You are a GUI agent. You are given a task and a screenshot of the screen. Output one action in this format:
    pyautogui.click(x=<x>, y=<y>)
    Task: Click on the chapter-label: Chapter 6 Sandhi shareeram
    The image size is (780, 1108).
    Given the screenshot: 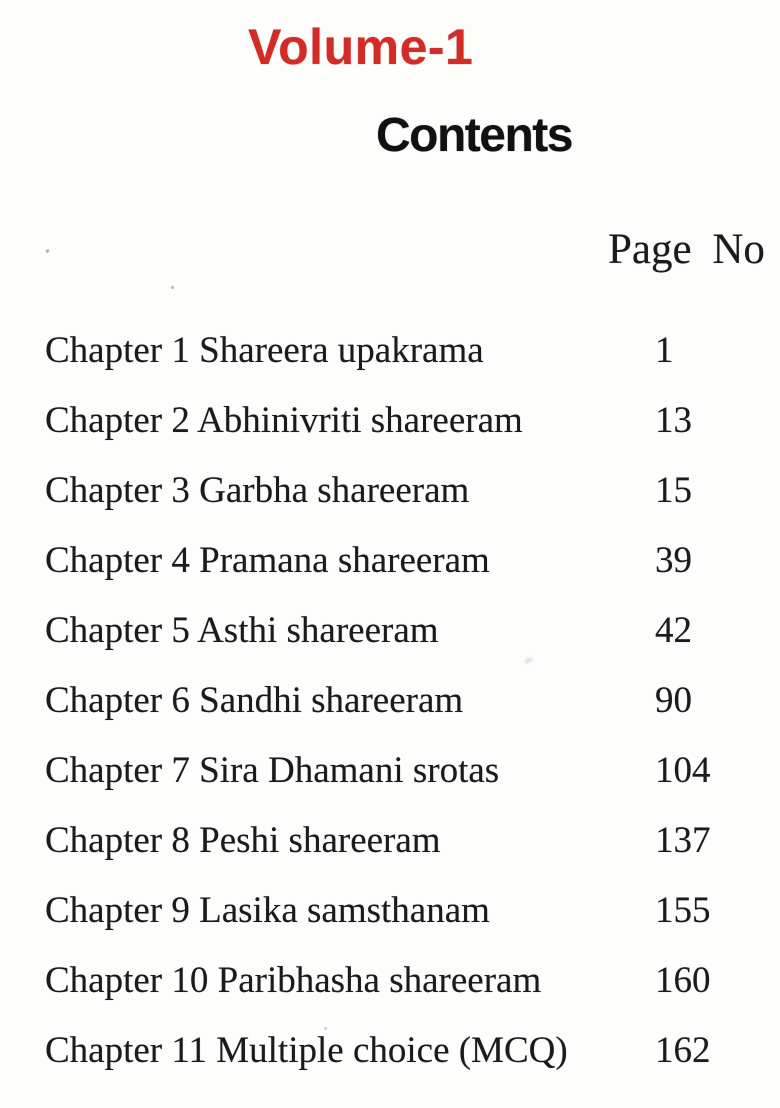 What is the action you would take?
    pyautogui.click(x=254, y=700)
    